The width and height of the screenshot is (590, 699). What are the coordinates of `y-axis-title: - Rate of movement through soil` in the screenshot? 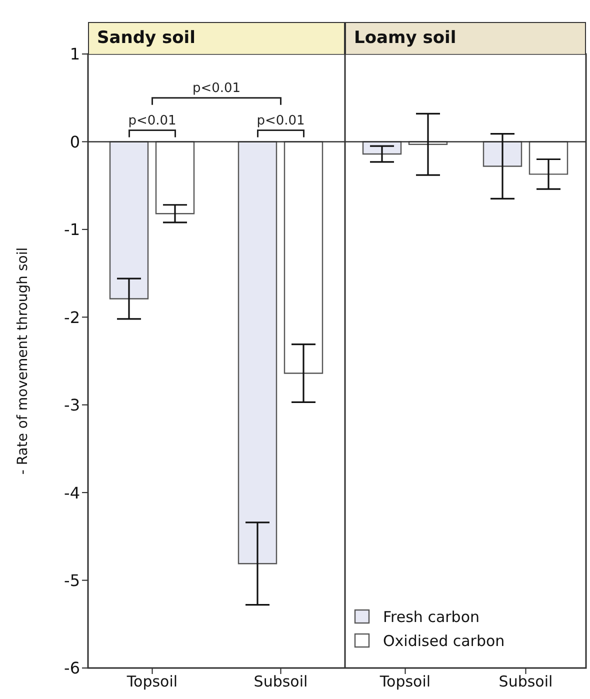 It's located at (22, 361).